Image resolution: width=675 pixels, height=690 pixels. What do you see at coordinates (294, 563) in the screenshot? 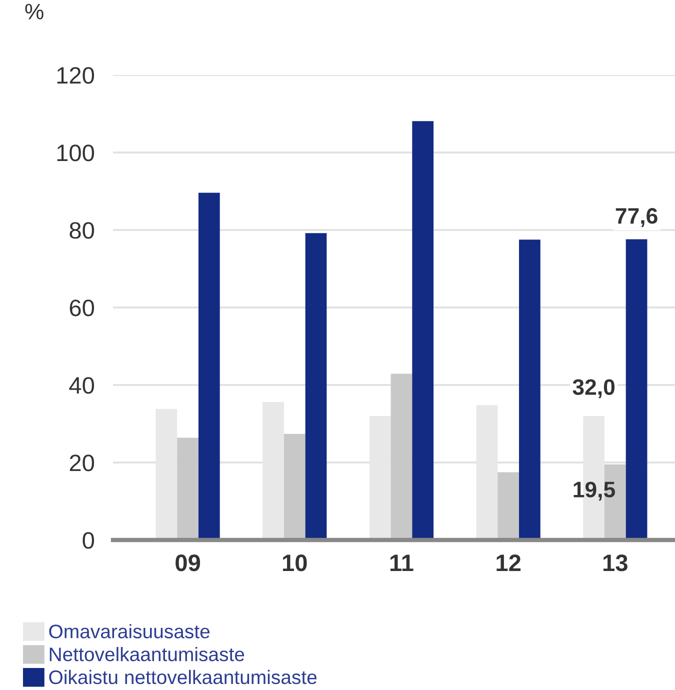
I see `x-tick-label: 10` at bounding box center [294, 563].